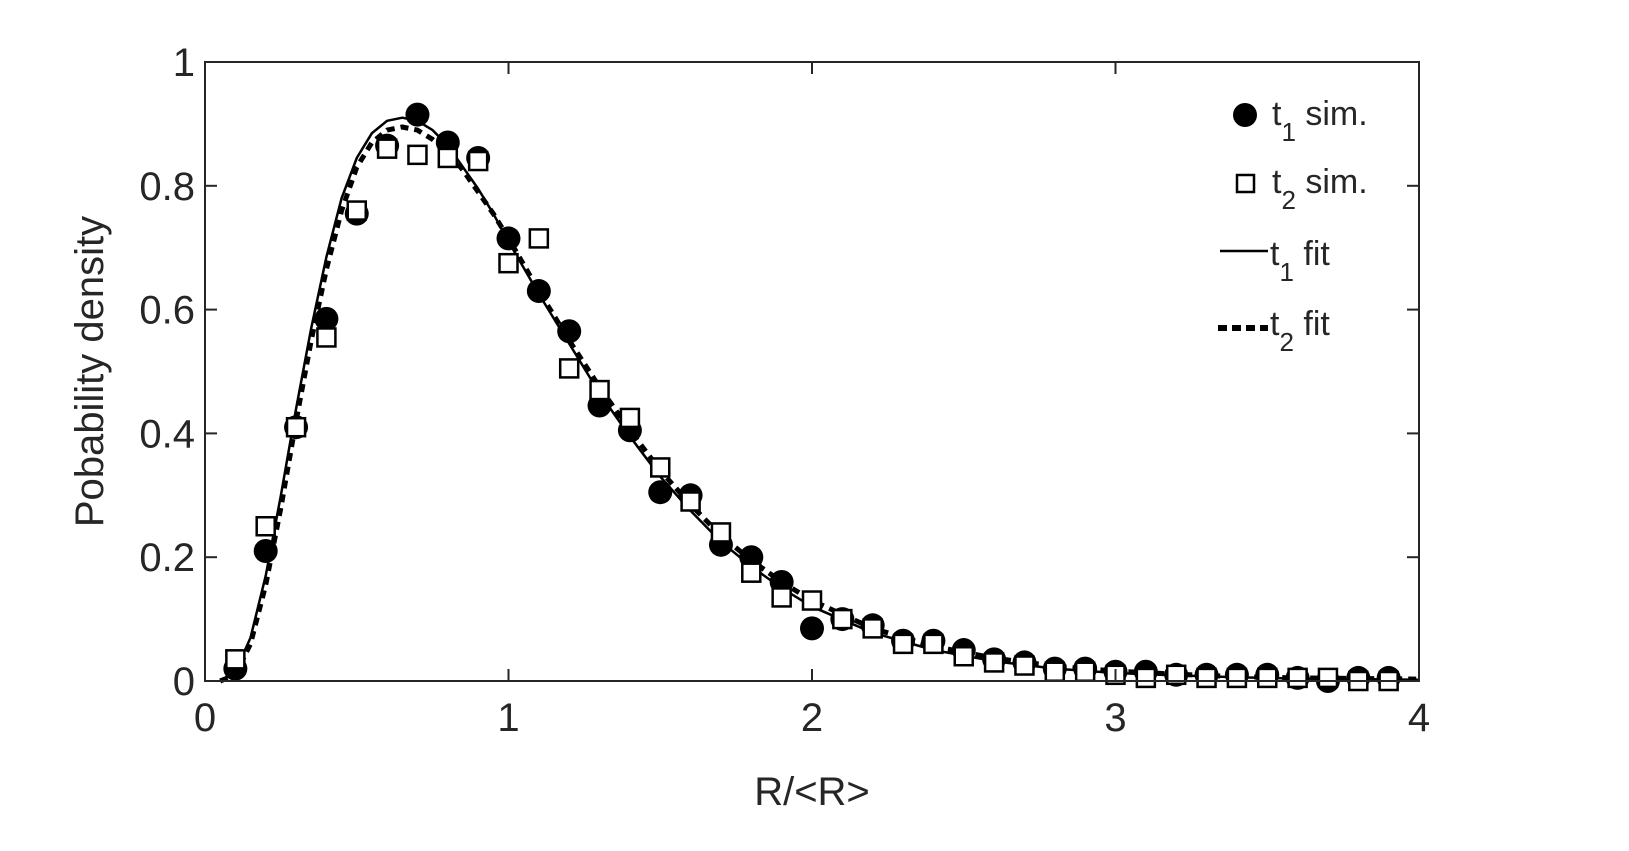 The width and height of the screenshot is (1629, 851). Describe the element at coordinates (1419, 718) in the screenshot. I see `x-tick-label: 4` at that location.